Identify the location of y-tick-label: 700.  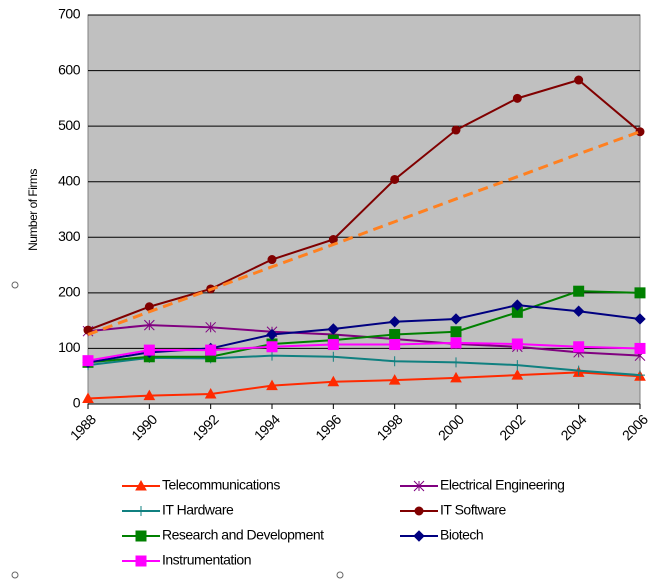
(69, 14).